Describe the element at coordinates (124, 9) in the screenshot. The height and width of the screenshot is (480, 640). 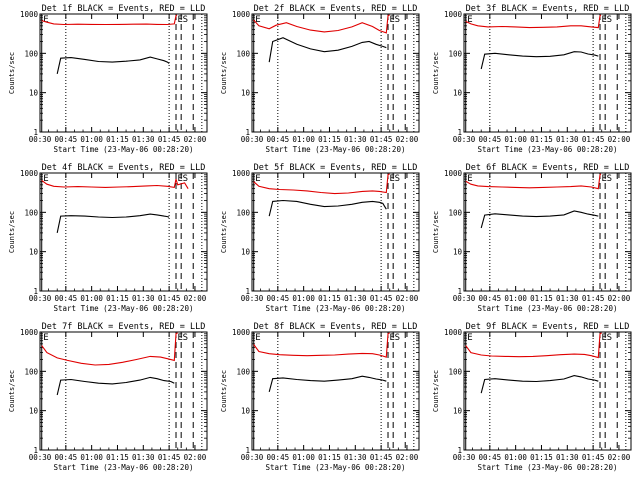
I see `panel-title: Det 1f BLACK = Events, RED = LLD` at that location.